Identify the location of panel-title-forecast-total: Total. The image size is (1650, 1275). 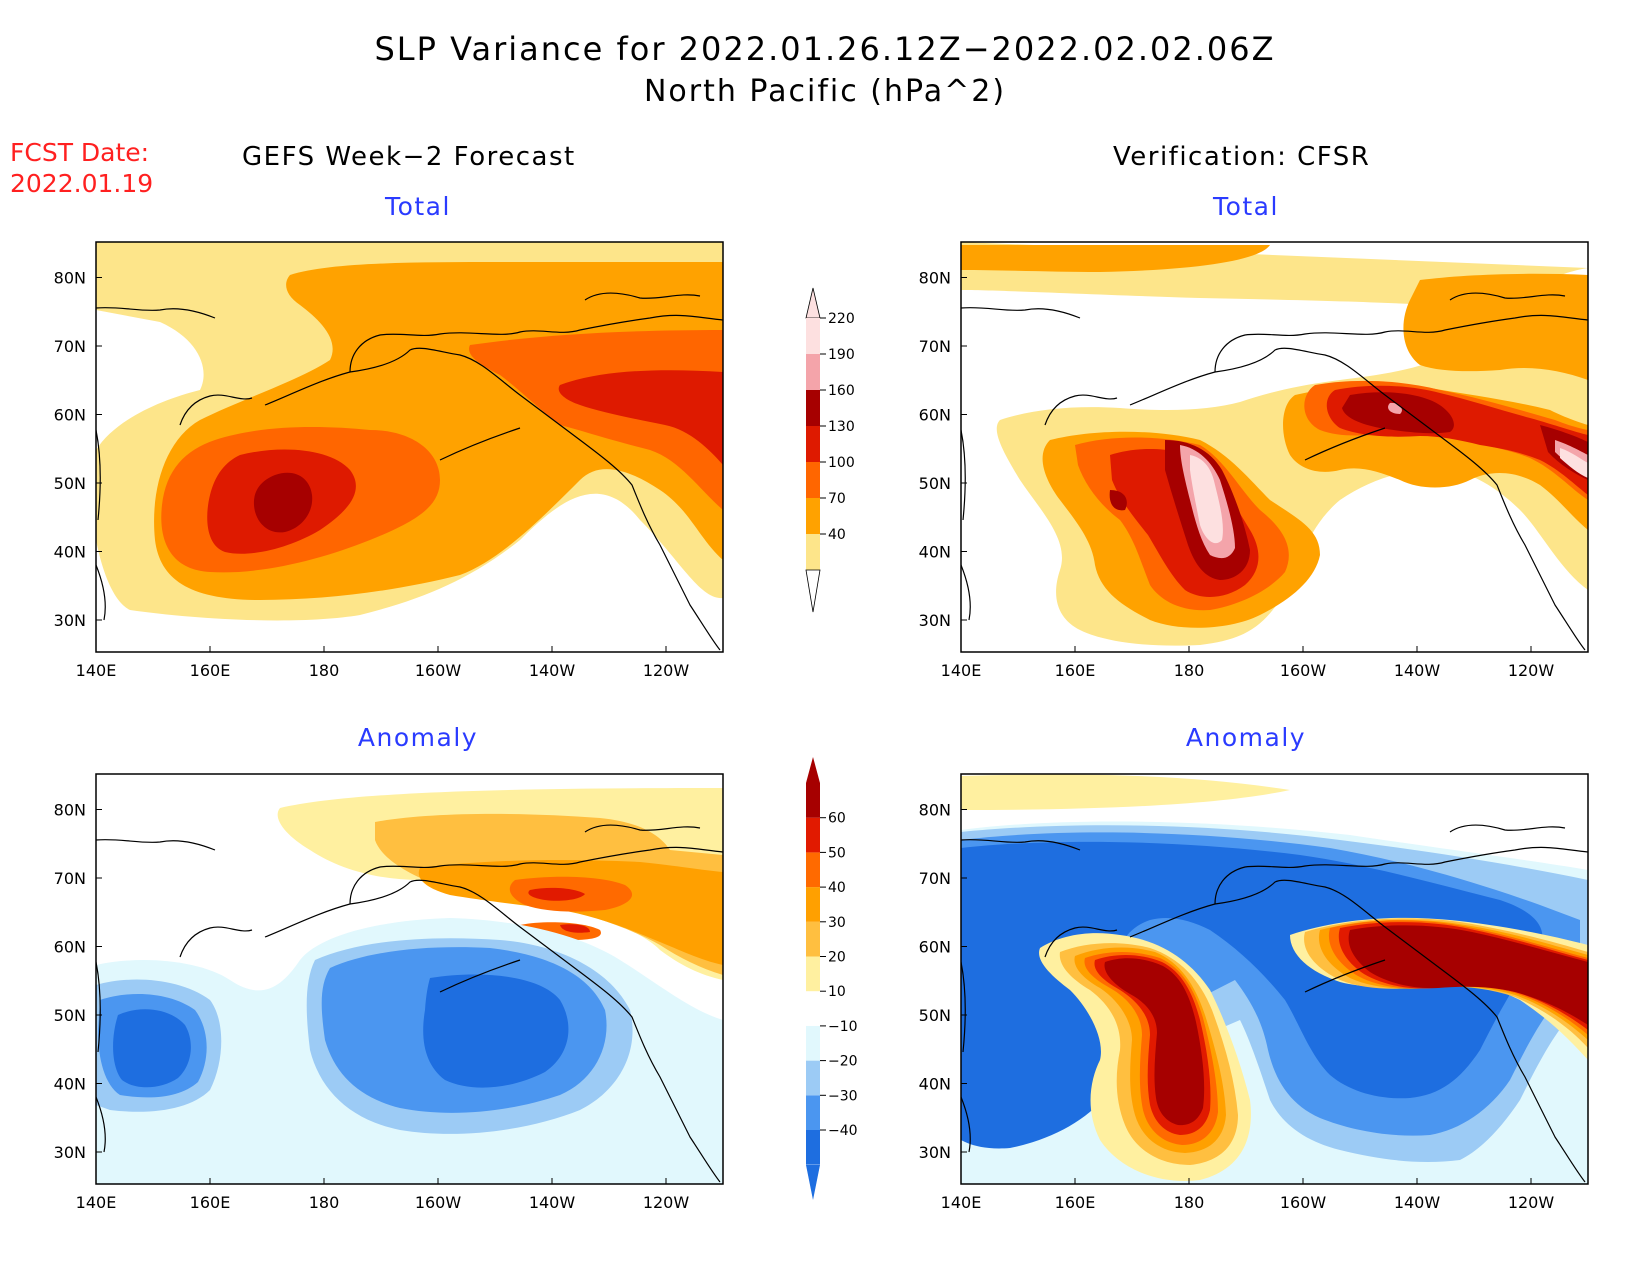
(418, 206).